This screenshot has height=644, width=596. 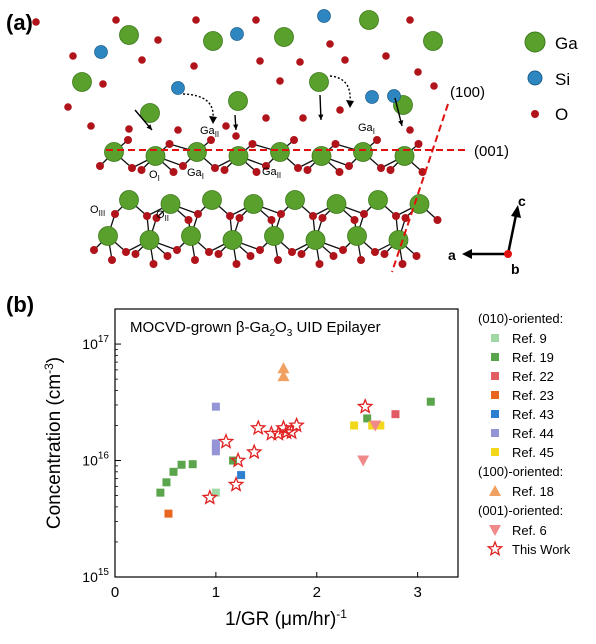 I want to click on x-tick-label: 1, so click(x=216, y=592).